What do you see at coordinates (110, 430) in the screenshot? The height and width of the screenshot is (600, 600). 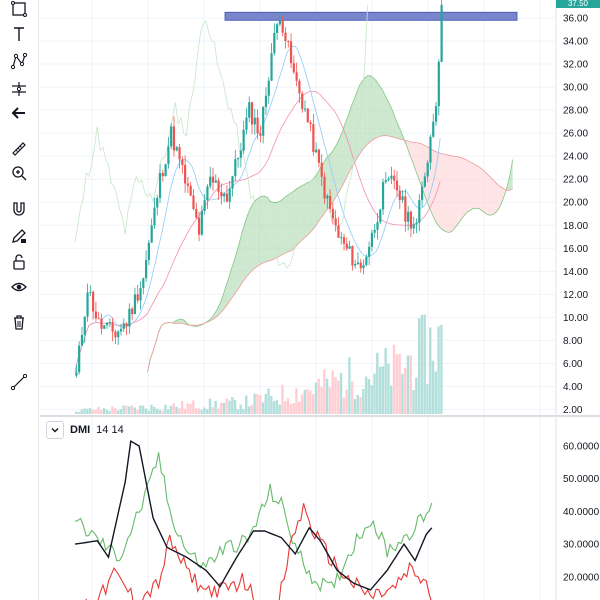 I see `indicator-params: 14 14` at bounding box center [110, 430].